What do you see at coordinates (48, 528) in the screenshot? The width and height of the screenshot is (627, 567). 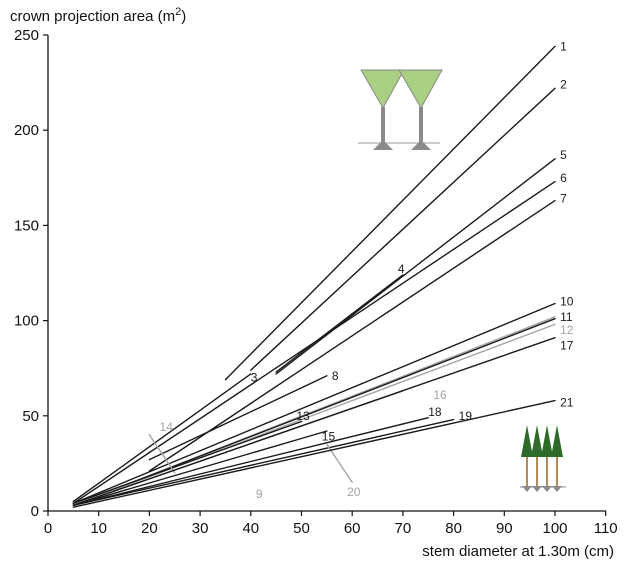 I see `x-tick-label: 0` at bounding box center [48, 528].